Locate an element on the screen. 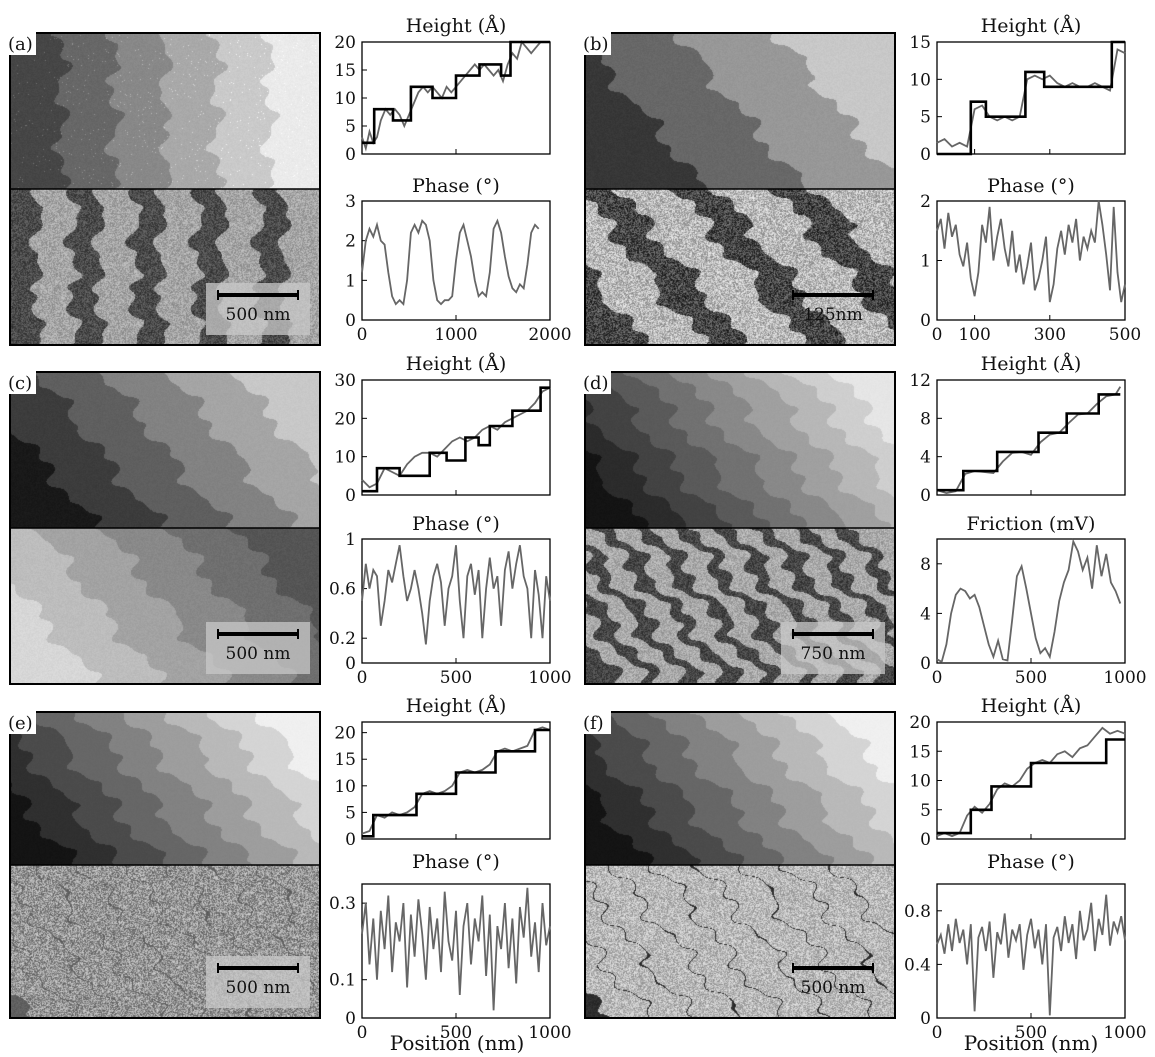  y-tick-label: 12 is located at coordinates (920, 381).